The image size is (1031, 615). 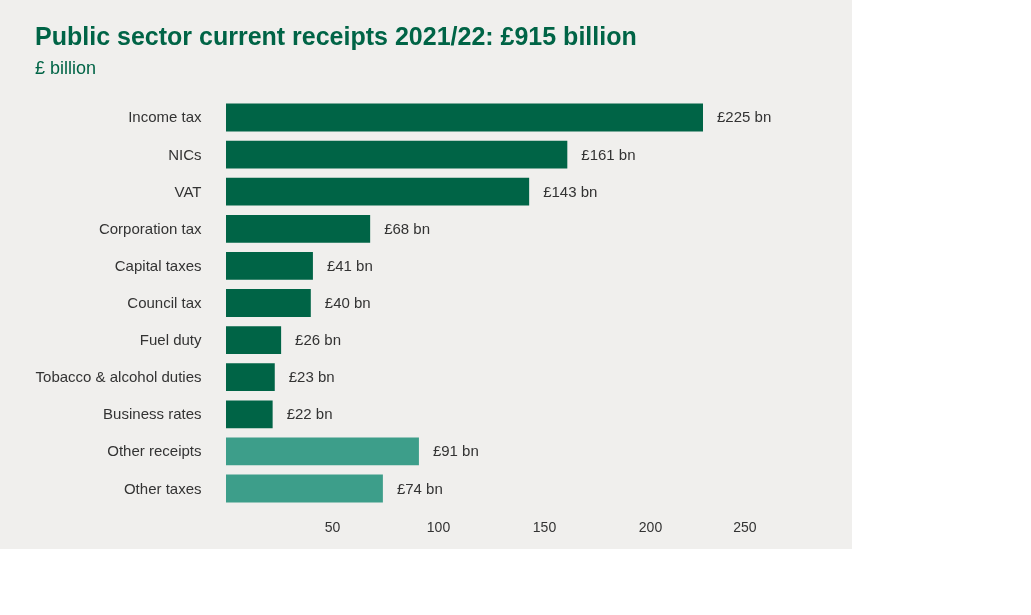 What do you see at coordinates (309, 414) in the screenshot?
I see `data-label: £22 bn` at bounding box center [309, 414].